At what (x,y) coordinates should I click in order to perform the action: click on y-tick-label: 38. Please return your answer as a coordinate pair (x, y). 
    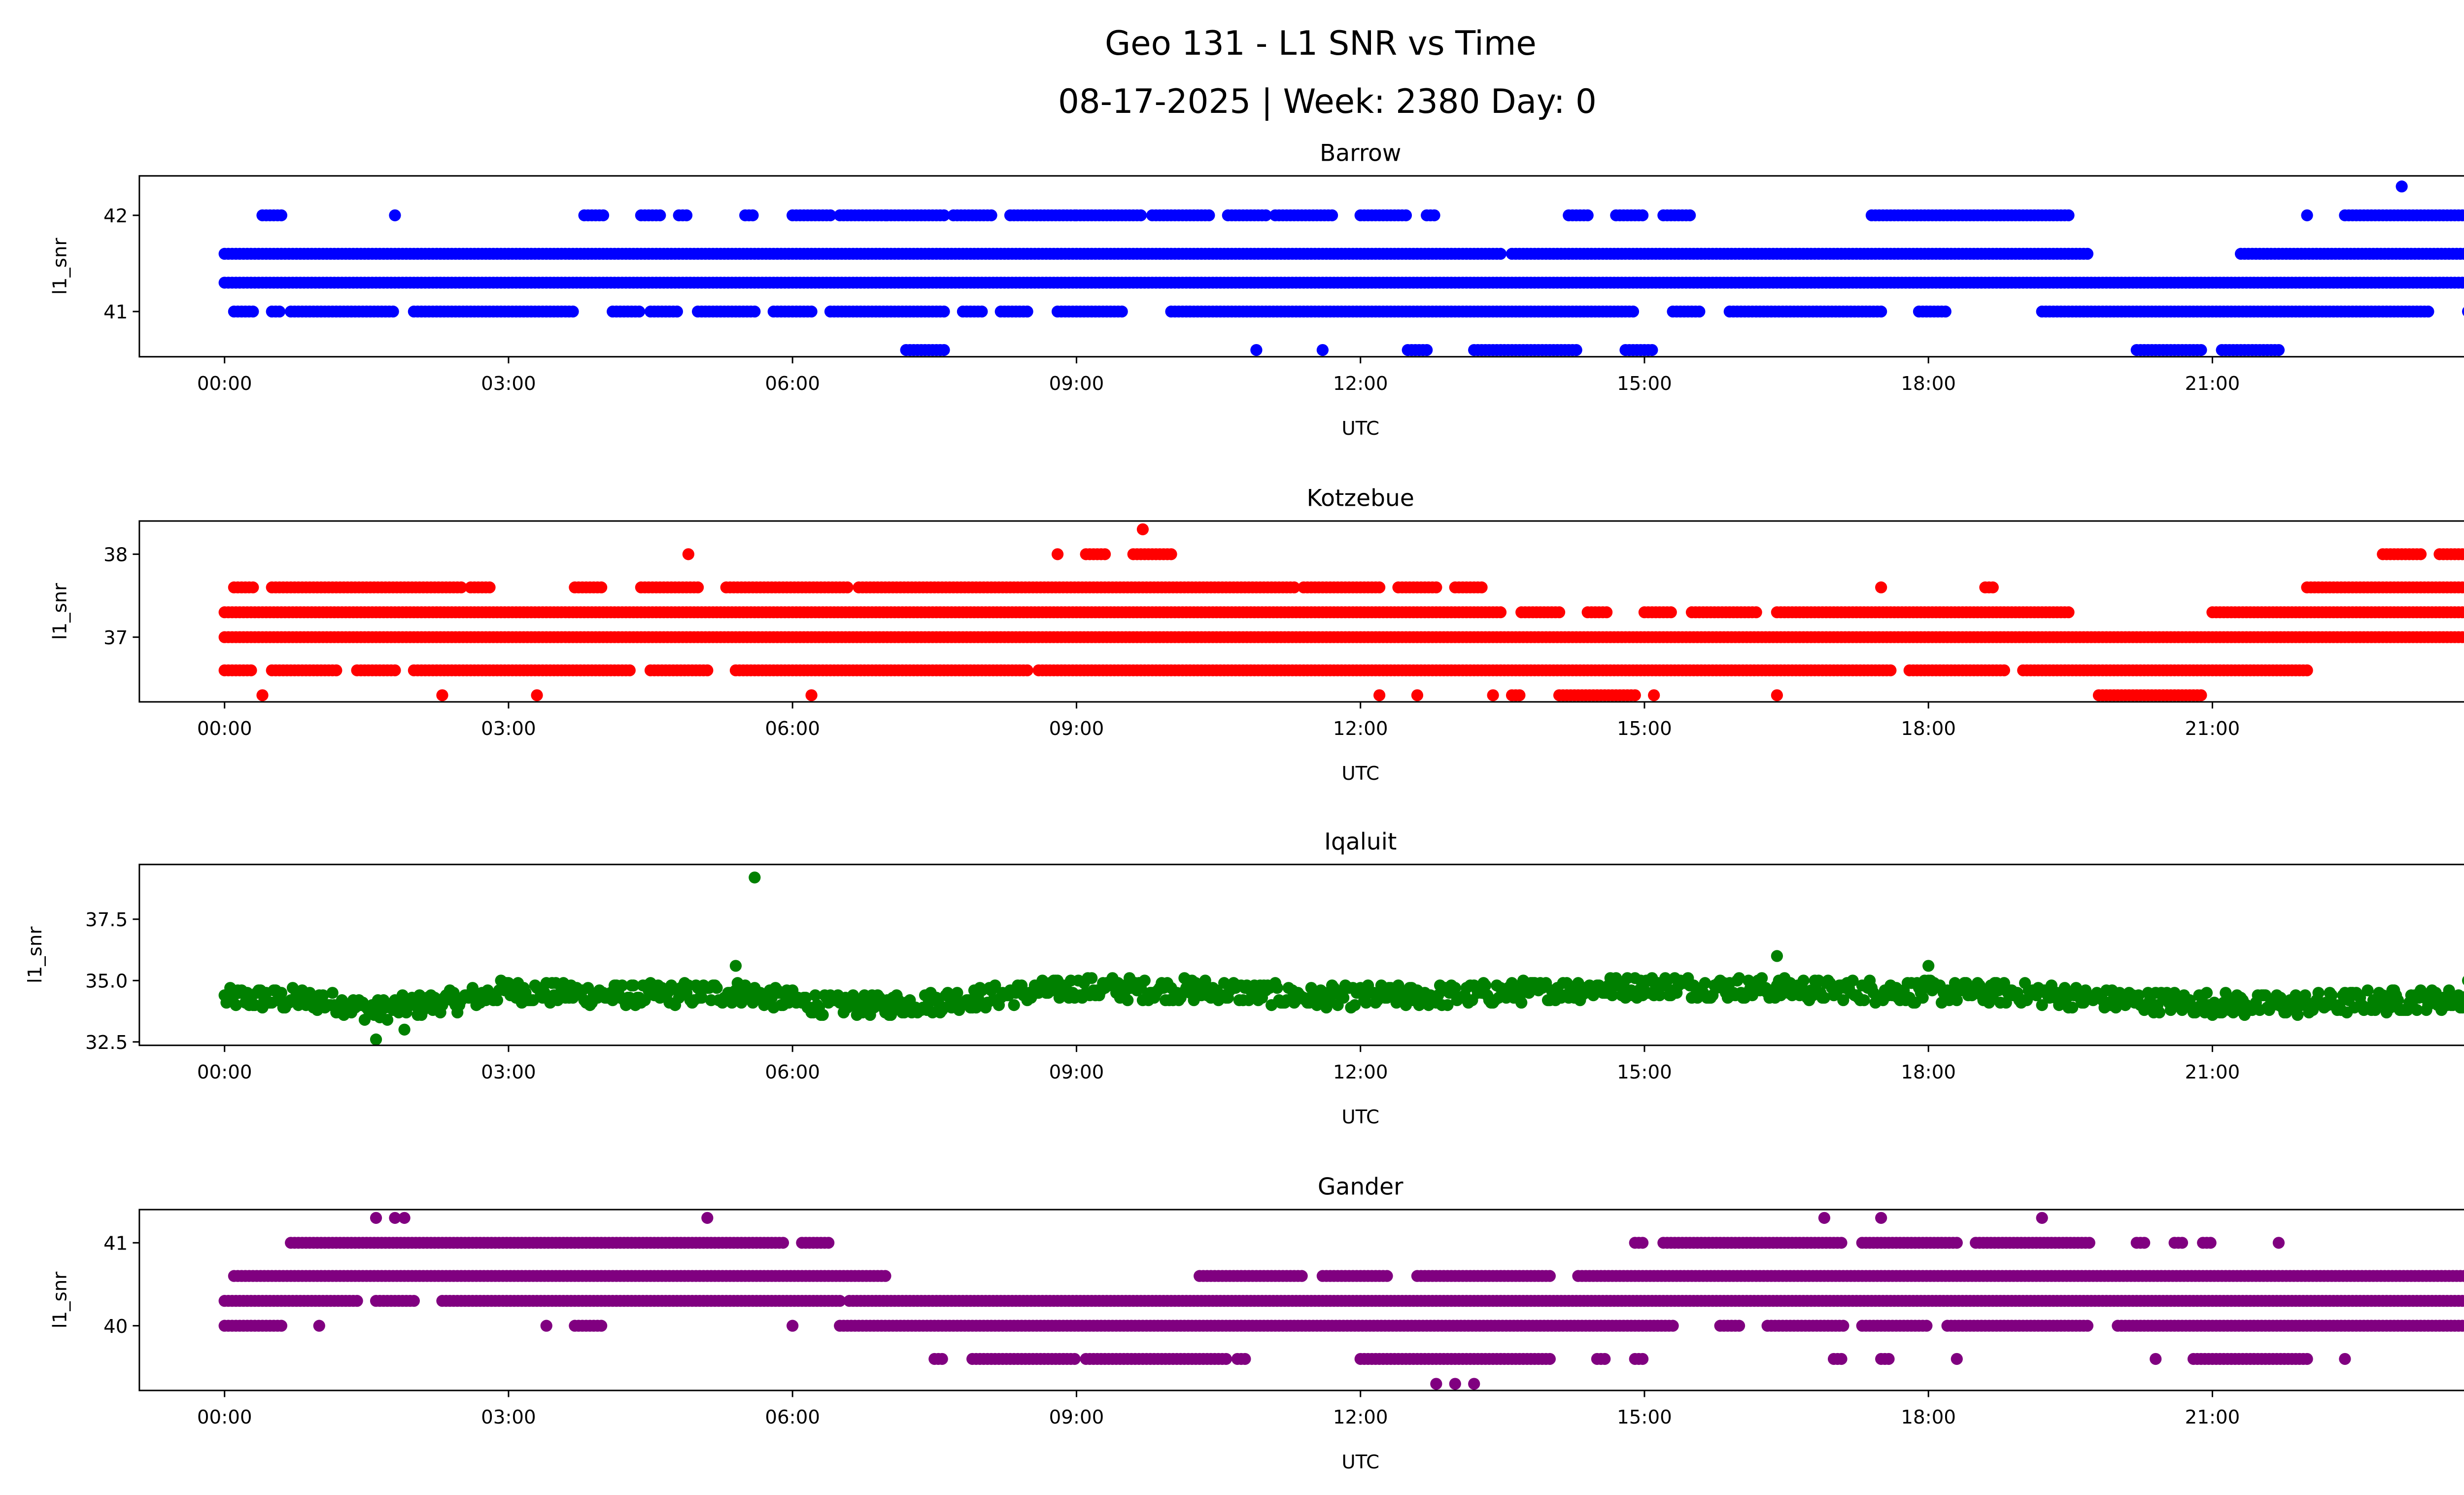
    Looking at the image, I should click on (115, 555).